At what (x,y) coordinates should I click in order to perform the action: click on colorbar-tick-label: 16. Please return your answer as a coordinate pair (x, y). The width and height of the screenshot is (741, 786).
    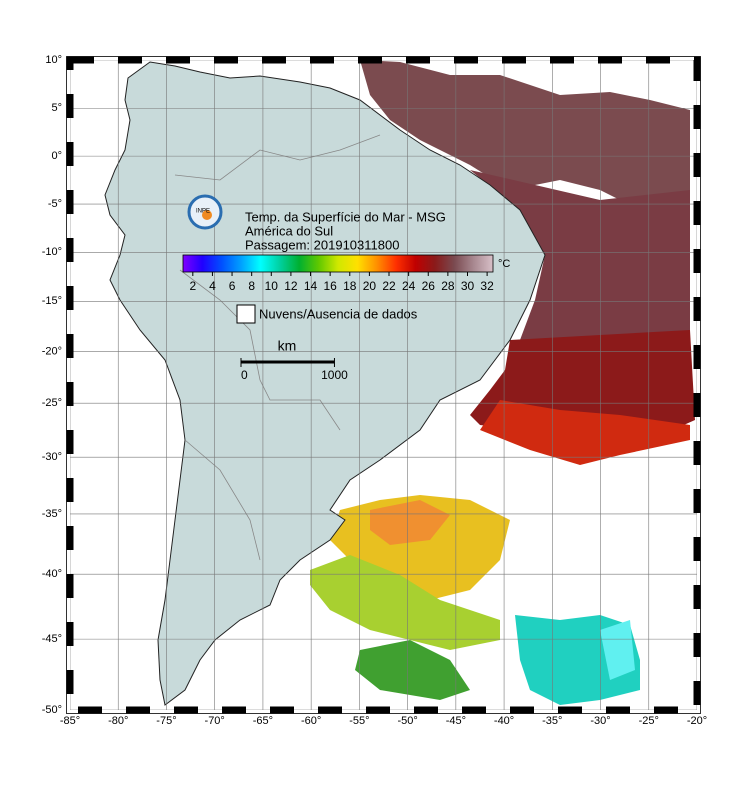
    Looking at the image, I should click on (330, 286).